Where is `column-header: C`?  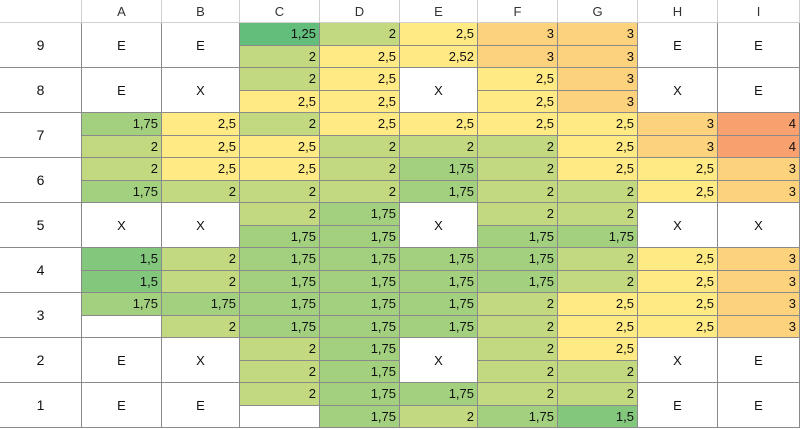 column-header: C is located at coordinates (280, 11).